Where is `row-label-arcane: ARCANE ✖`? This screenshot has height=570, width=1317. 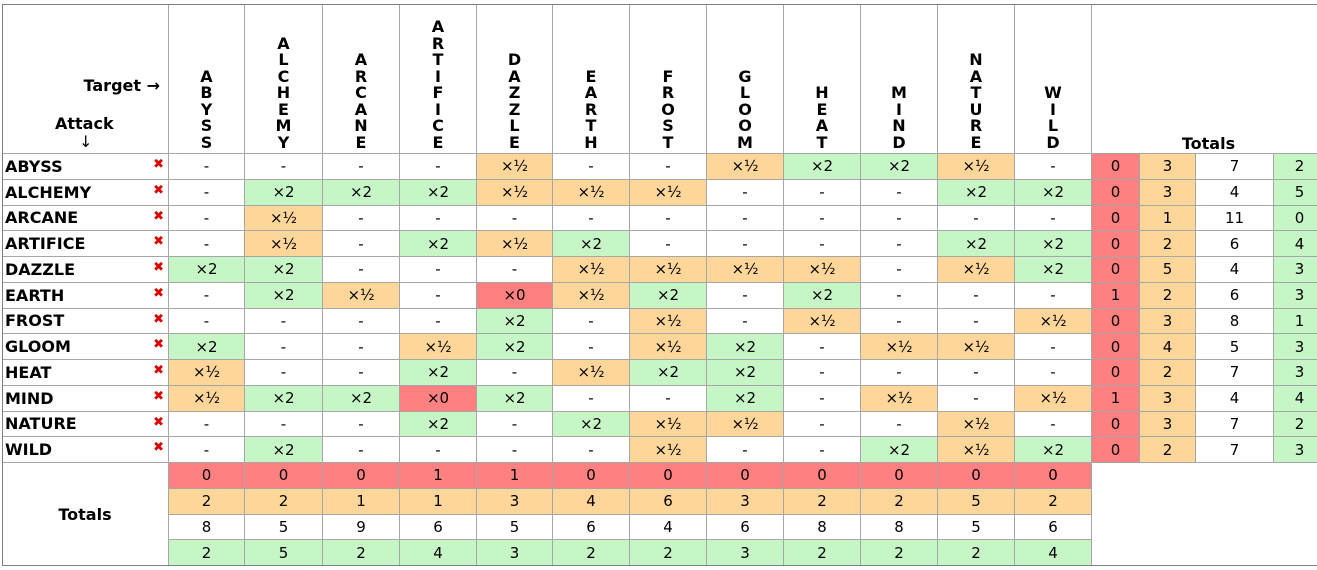
row-label-arcane: ARCANE ✖ is located at coordinates (85, 218).